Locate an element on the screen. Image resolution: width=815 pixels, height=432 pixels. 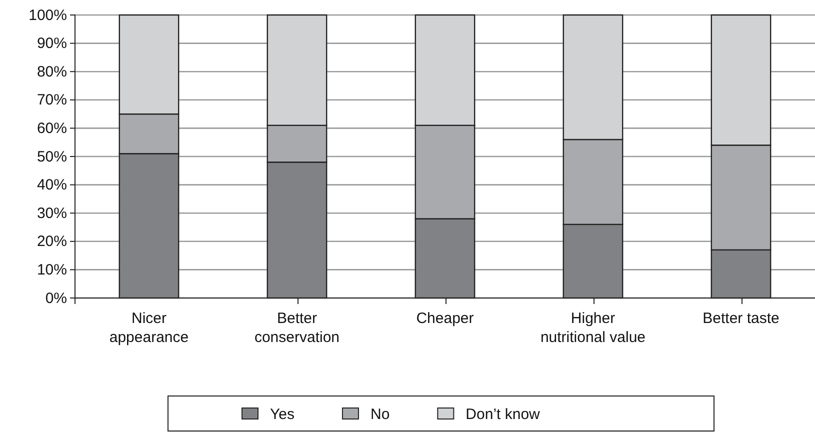
y-tick-label: 60% is located at coordinates (51, 128).